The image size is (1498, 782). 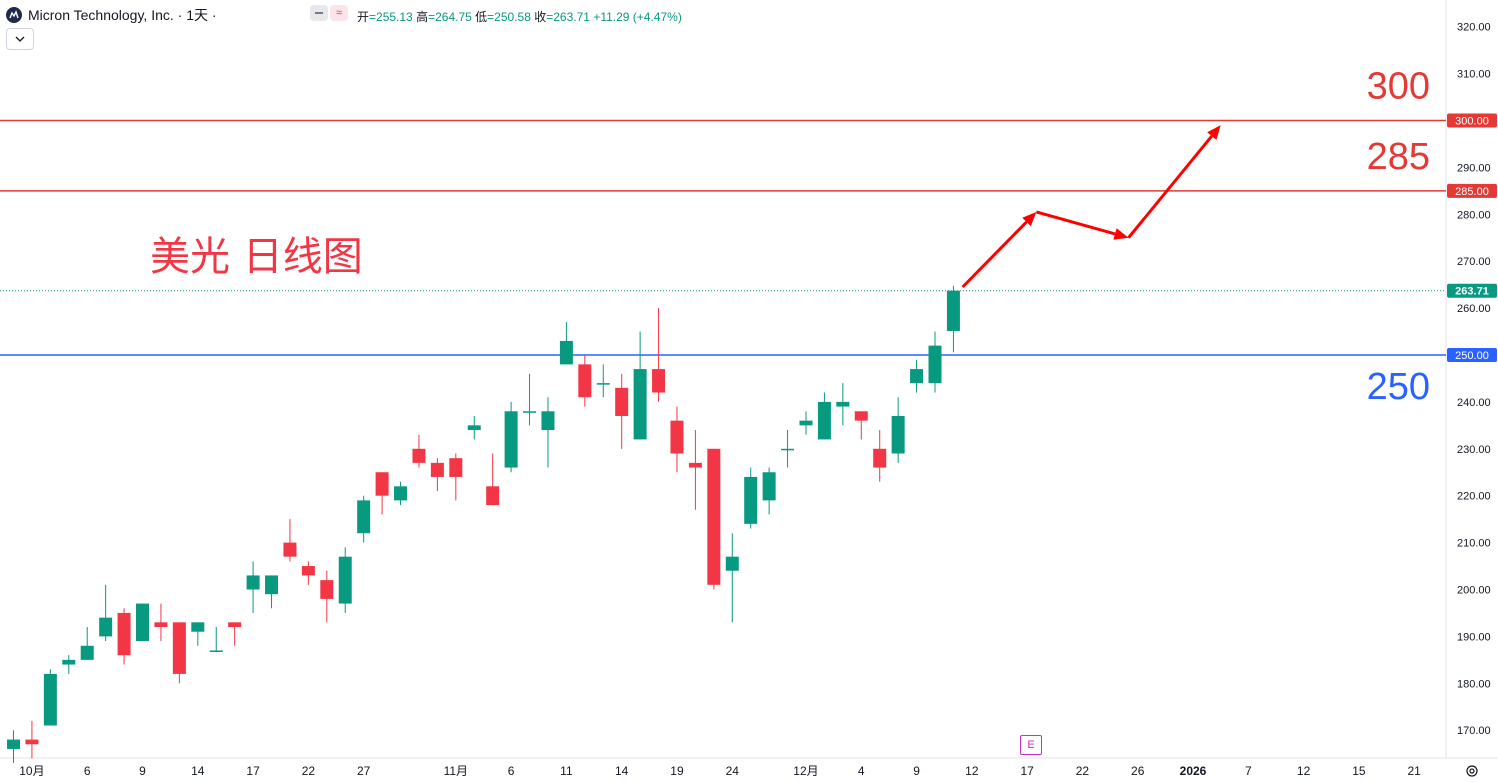 What do you see at coordinates (566, 771) in the screenshot?
I see `time-tick-label: 11` at bounding box center [566, 771].